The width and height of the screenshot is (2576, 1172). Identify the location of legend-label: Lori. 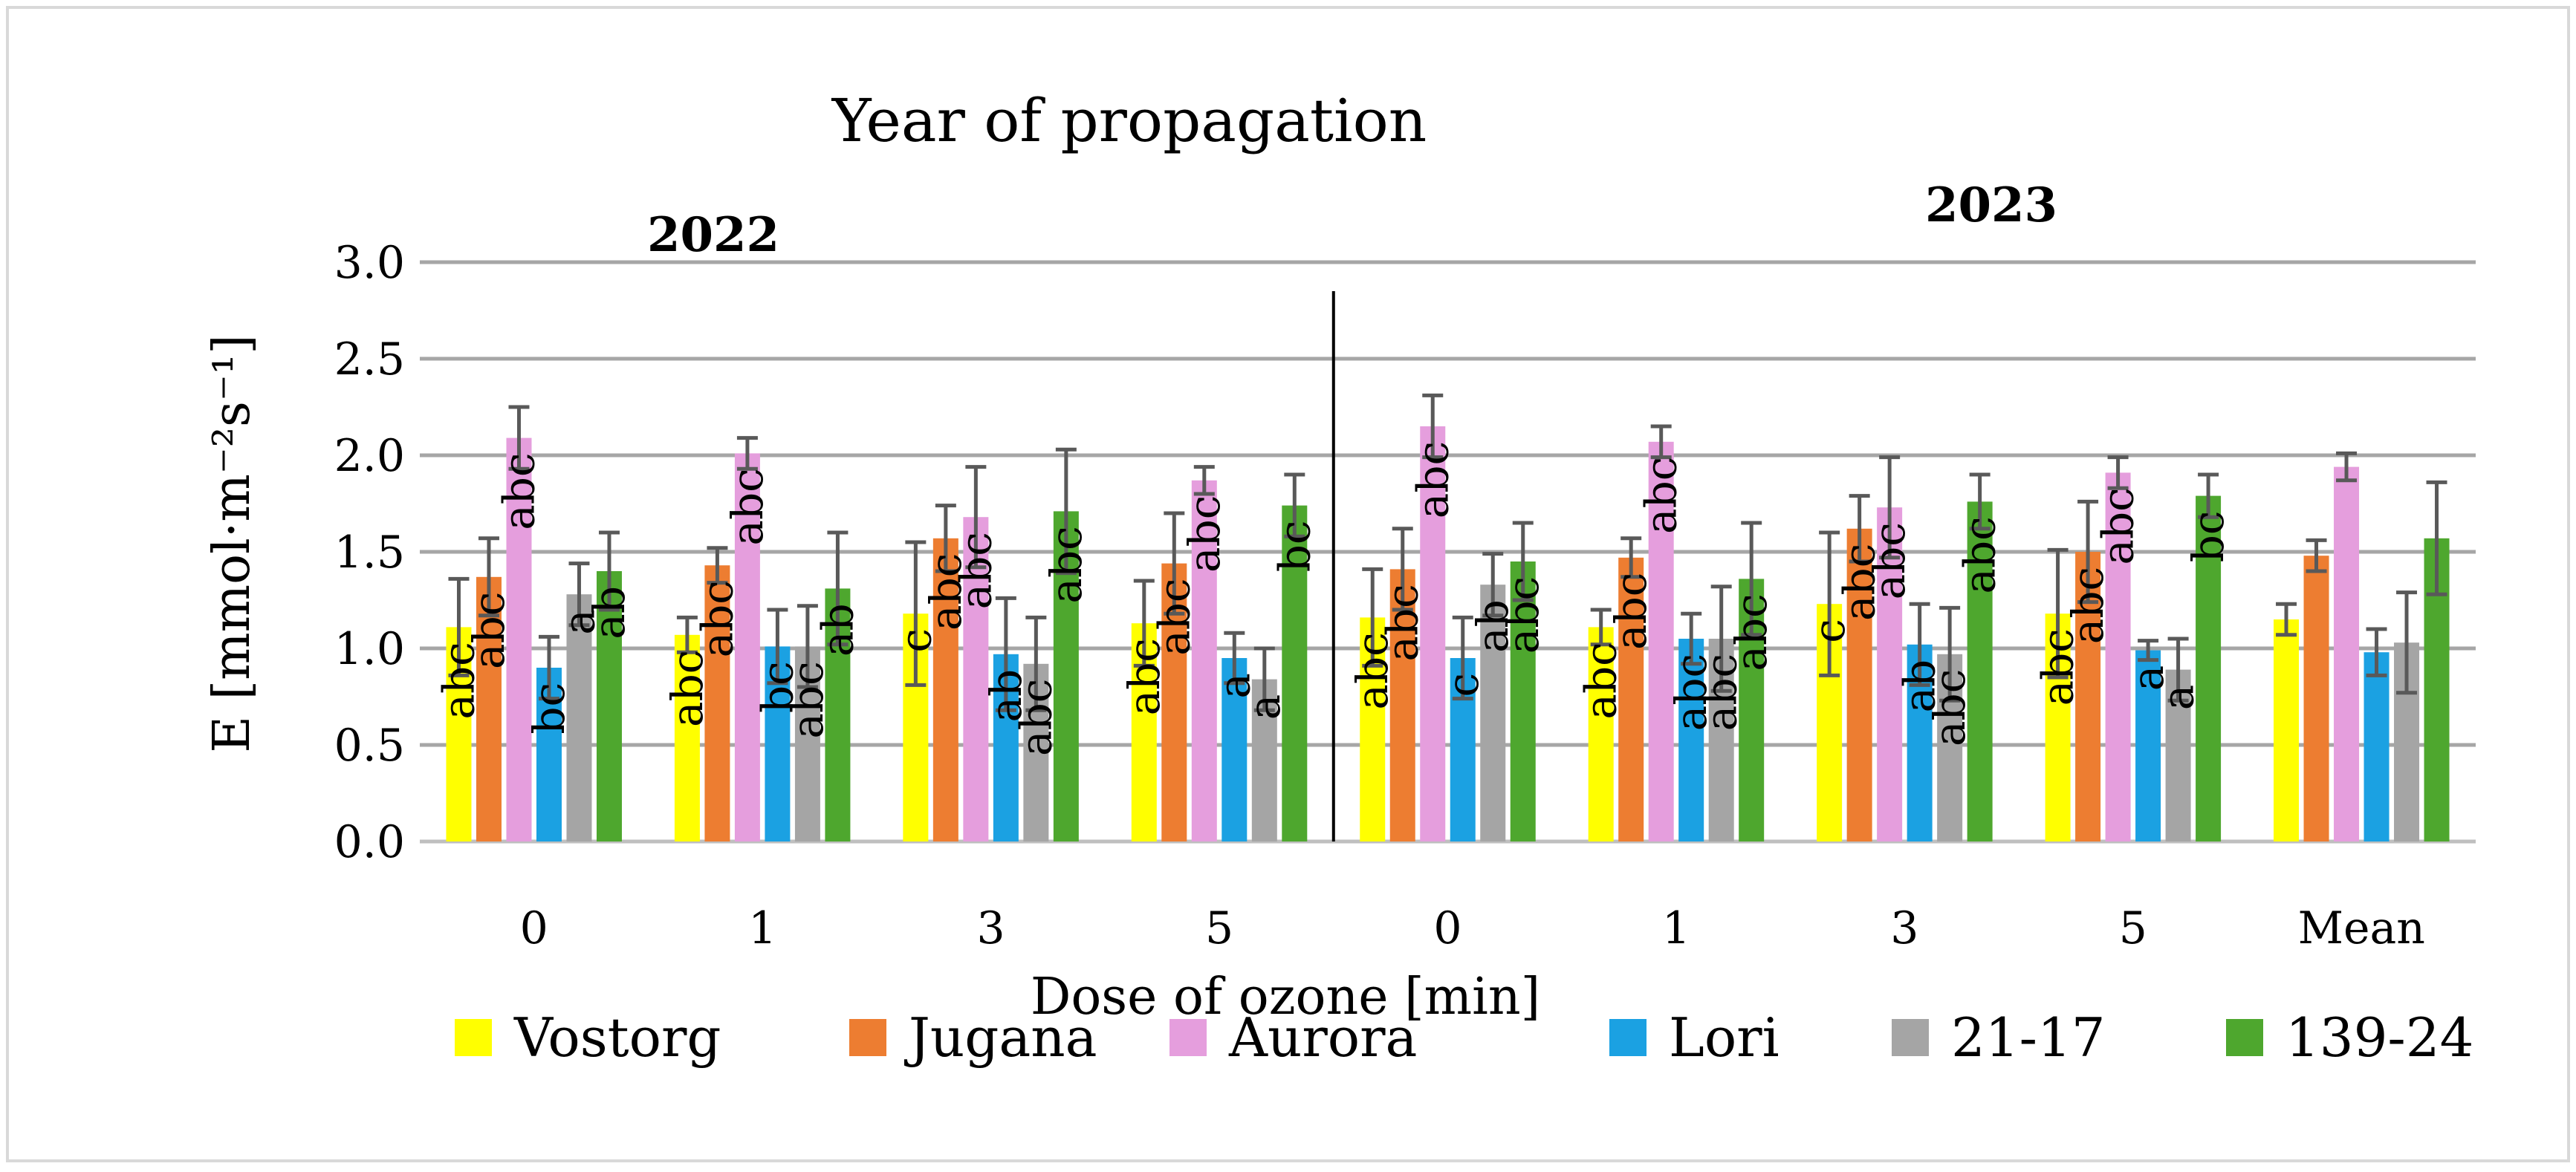
(1724, 1037).